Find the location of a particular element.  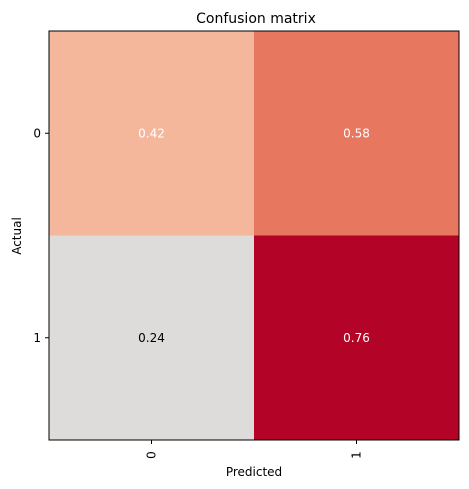

cell-value-label: 0.58 is located at coordinates (356, 133).